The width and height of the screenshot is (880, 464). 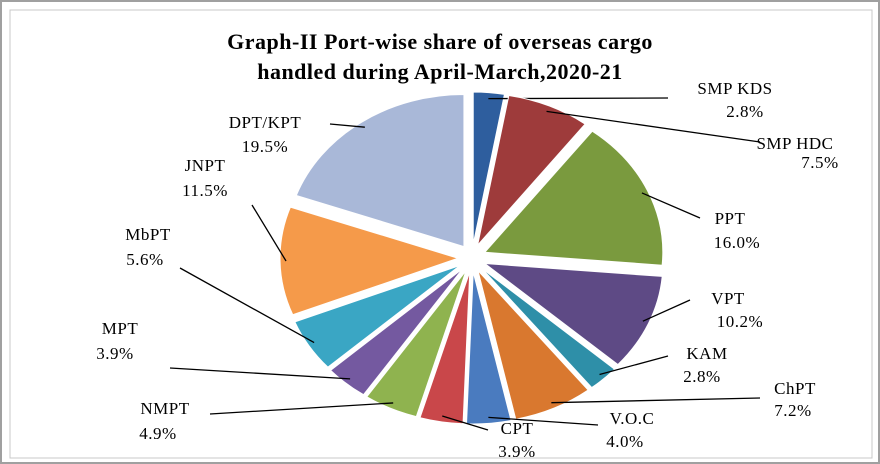 I want to click on slice-value-label: 10.2%, so click(x=740, y=321).